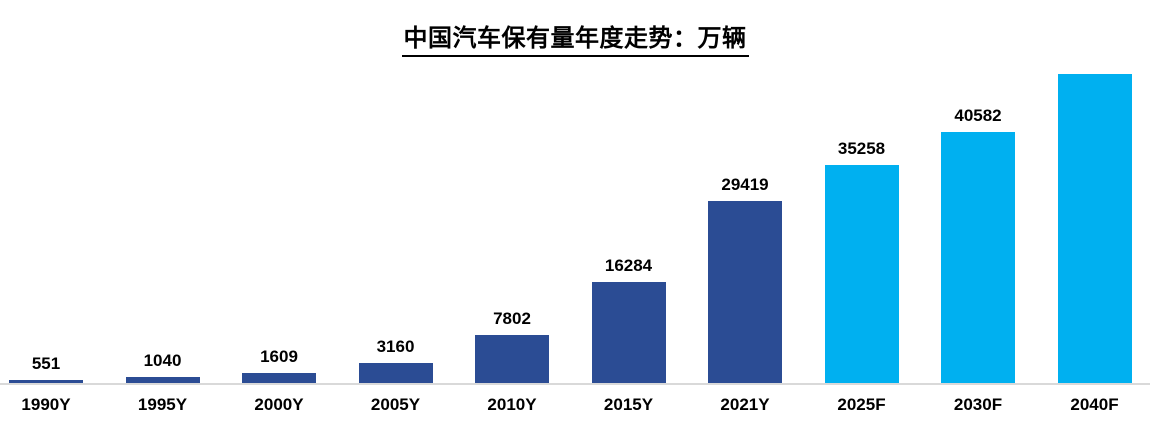  Describe the element at coordinates (1094, 404) in the screenshot. I see `x-axis-label-2040F: 2040F` at that location.